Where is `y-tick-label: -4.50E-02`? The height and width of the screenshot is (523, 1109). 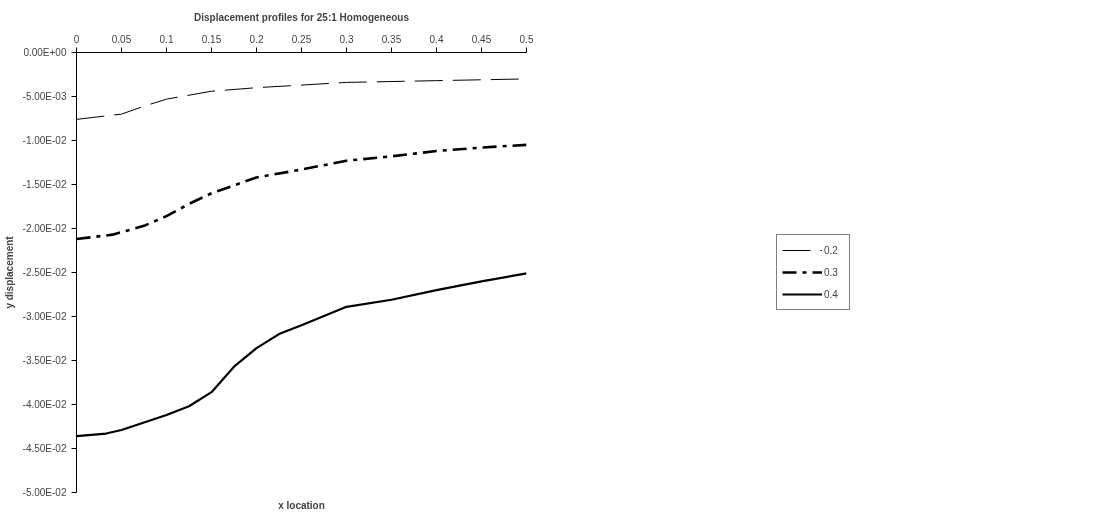 y-tick-label: -4.50E-02 is located at coordinates (44, 448).